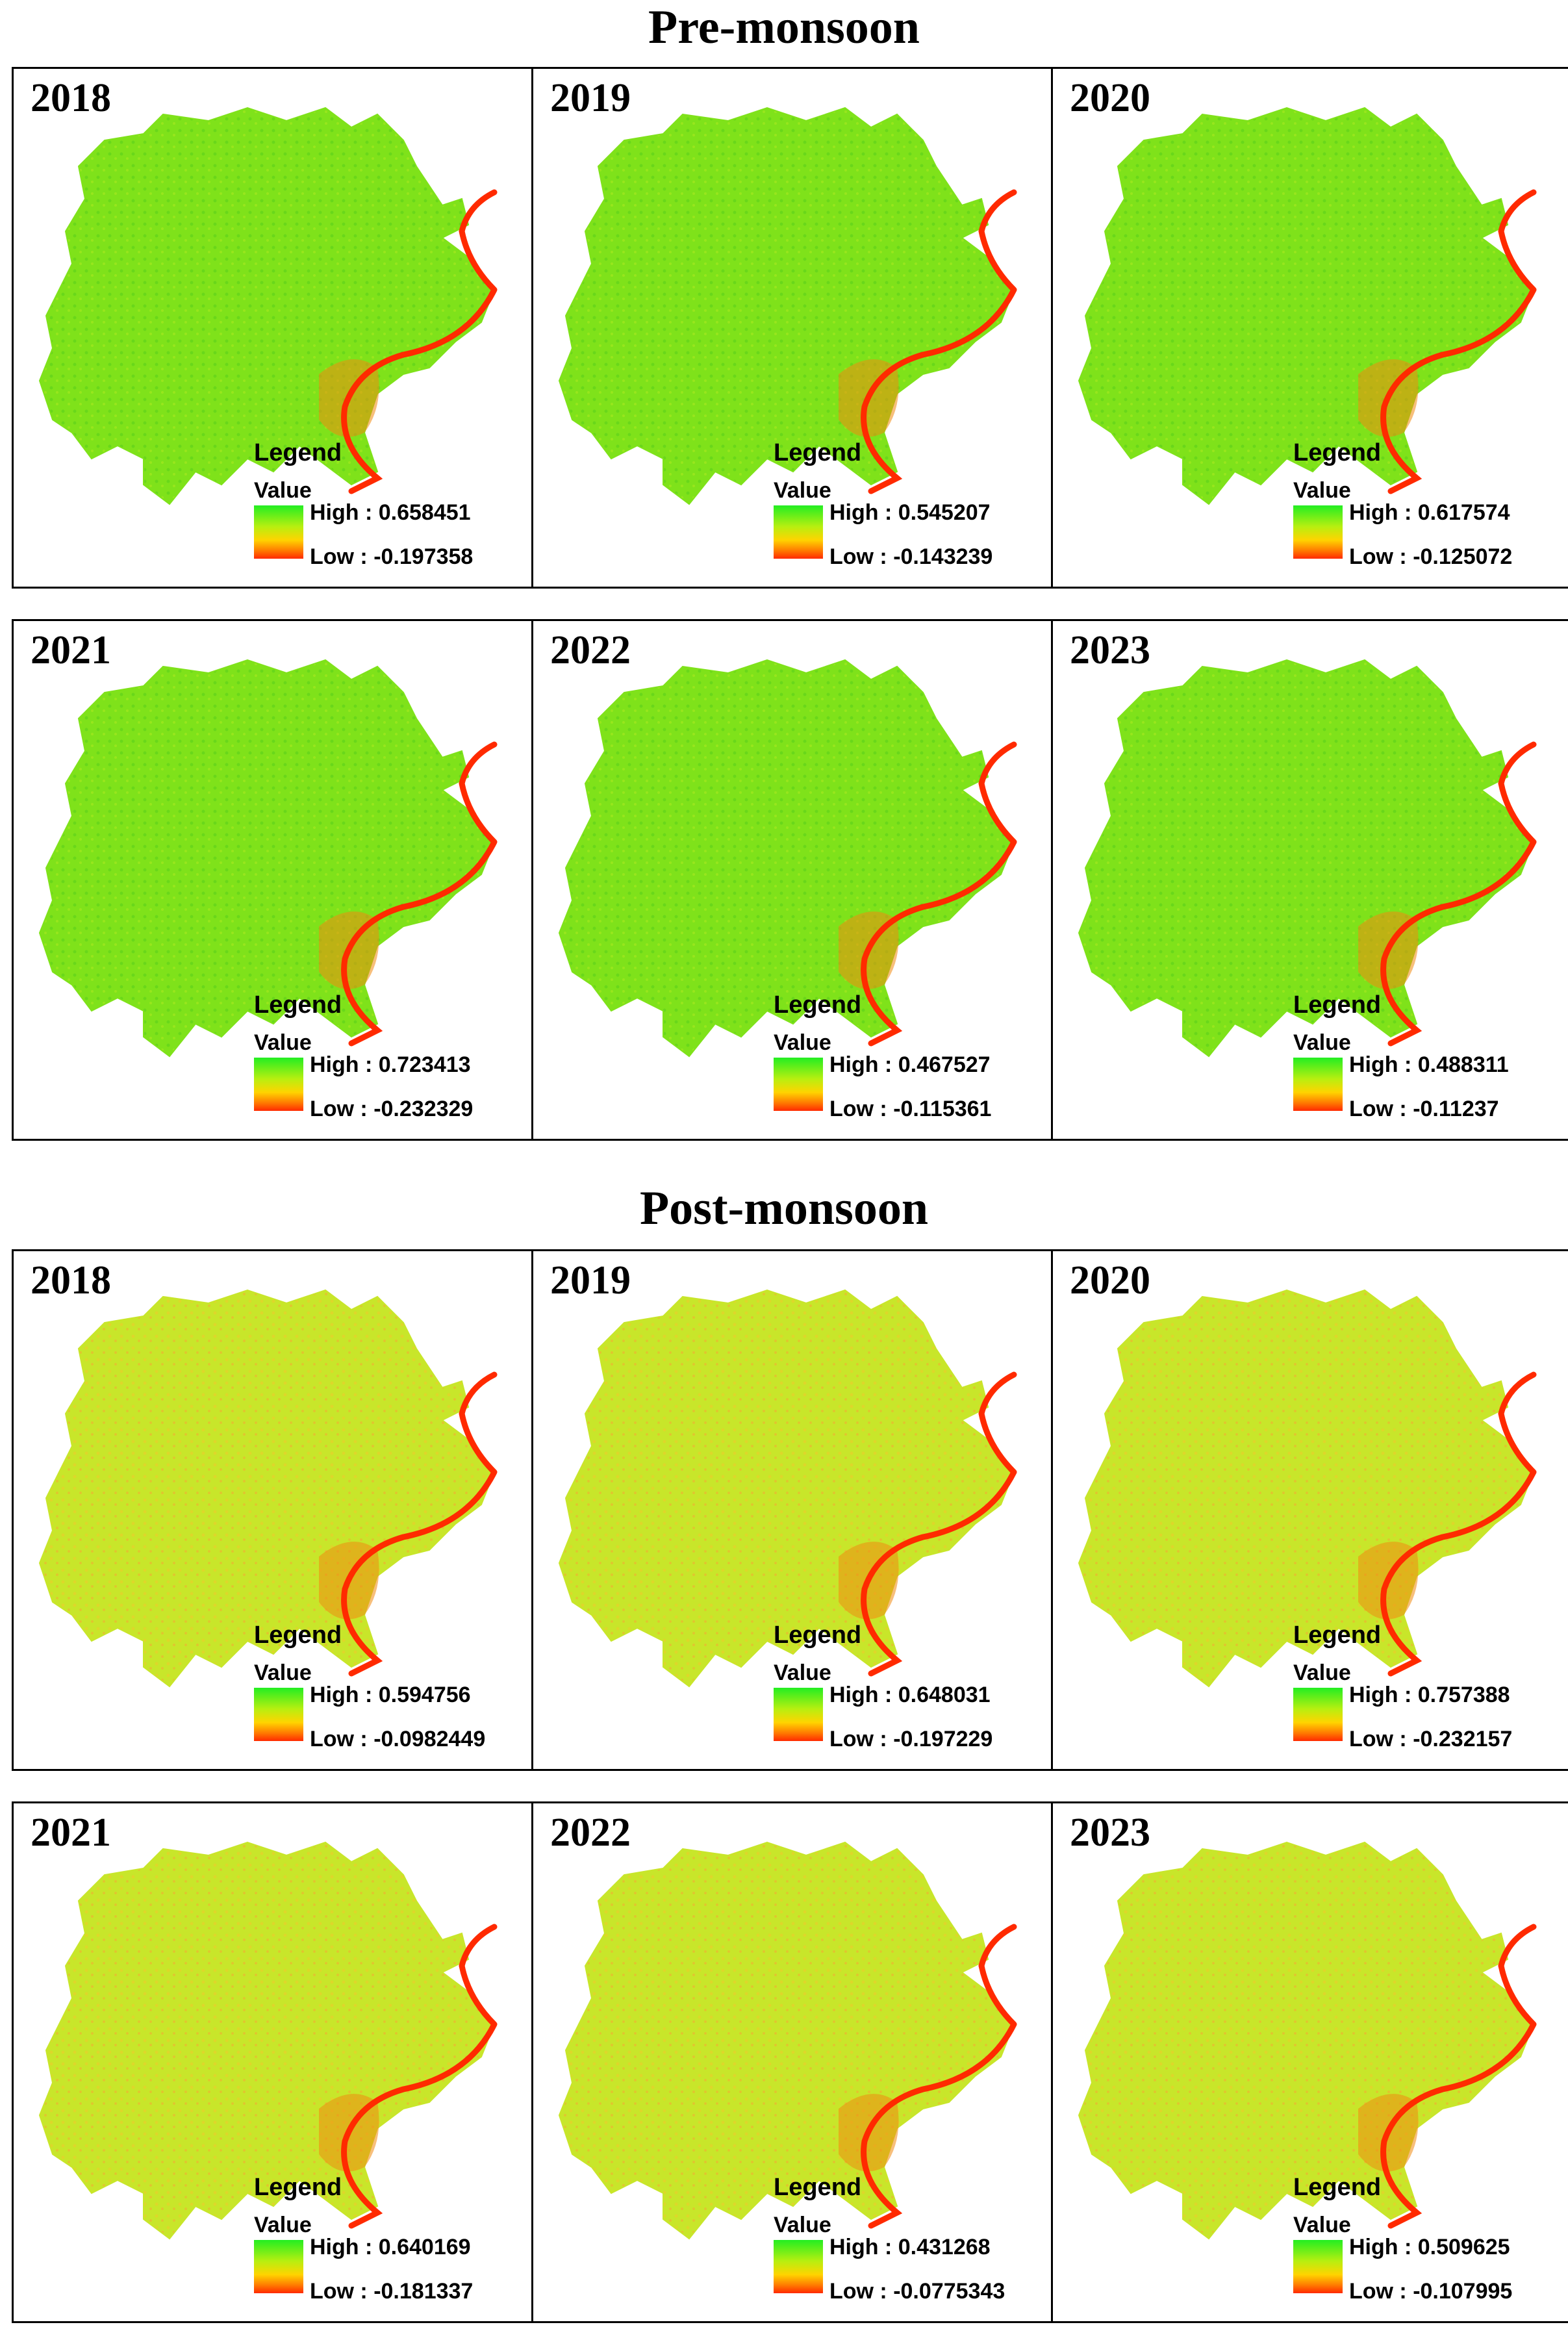  I want to click on year-label: 2022, so click(590, 1833).